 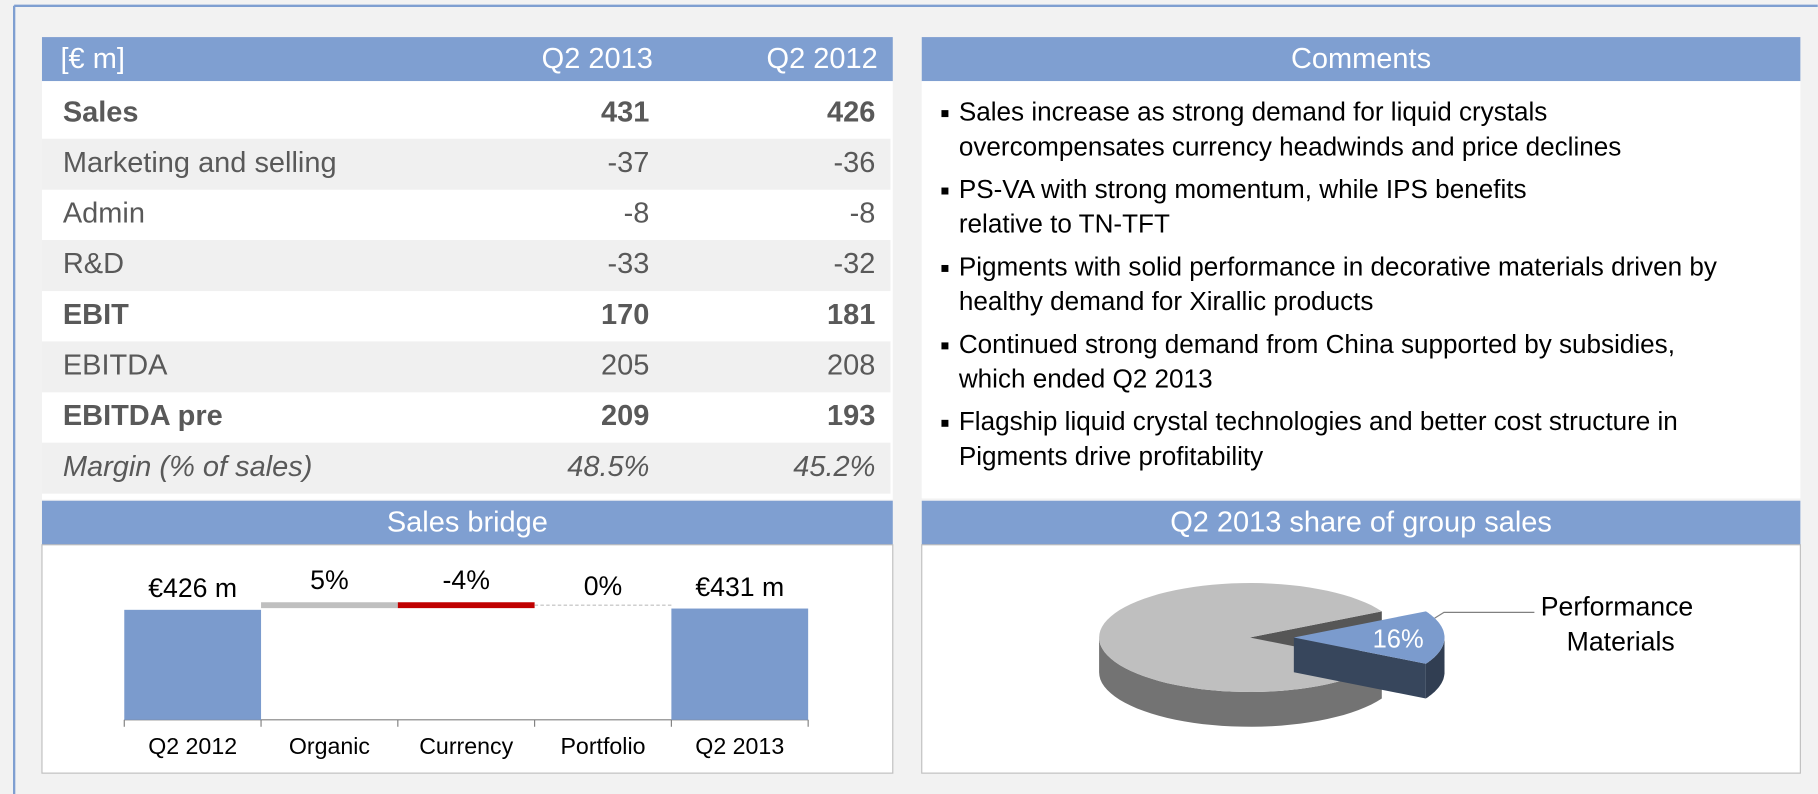 I want to click on table-cell: 170, so click(x=625, y=315).